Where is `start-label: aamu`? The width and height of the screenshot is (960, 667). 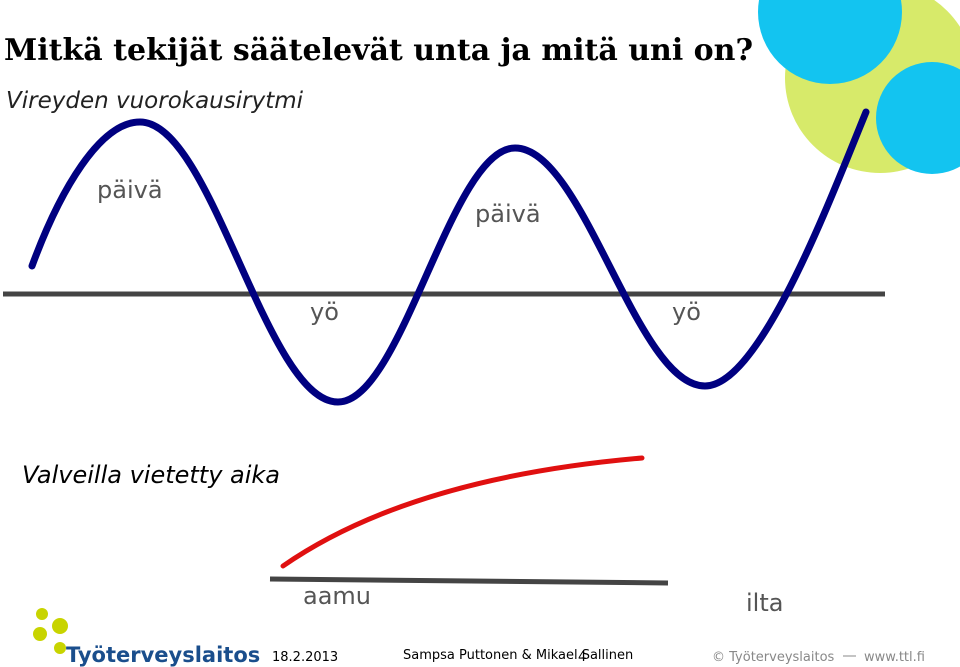
start-label: aamu is located at coordinates (337, 596).